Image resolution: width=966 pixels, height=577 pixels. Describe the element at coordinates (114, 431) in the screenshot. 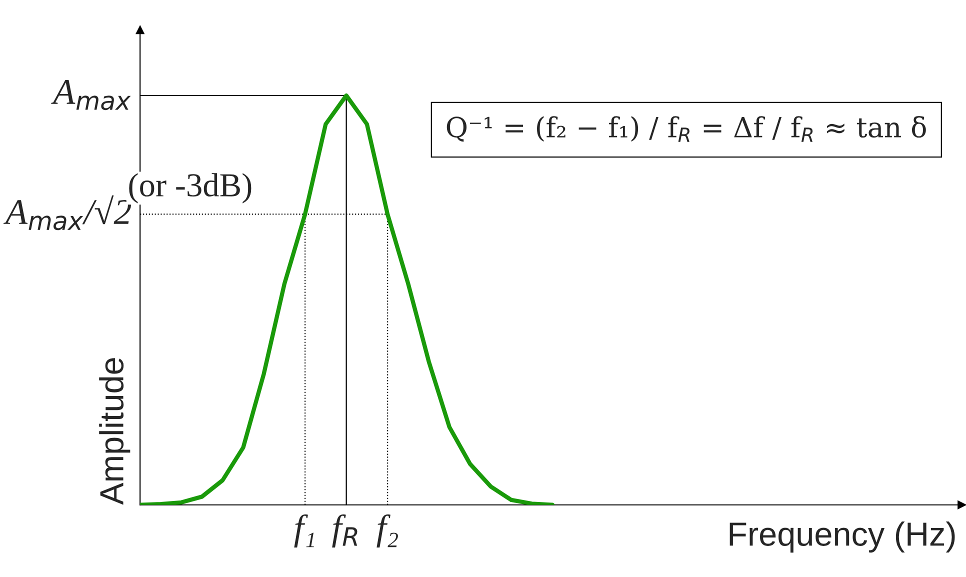

I see `y-axis-title: Amplitude` at that location.